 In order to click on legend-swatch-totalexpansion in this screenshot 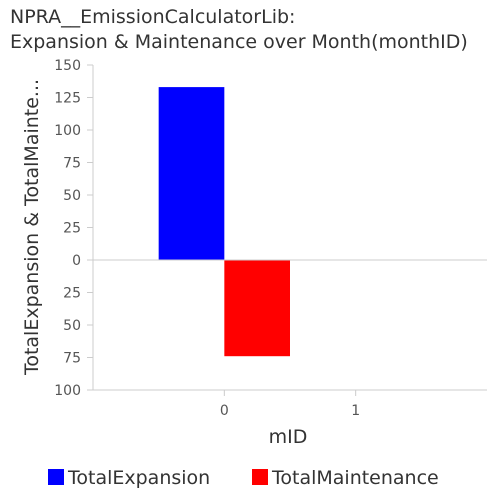, I will do `click(56, 477)`.